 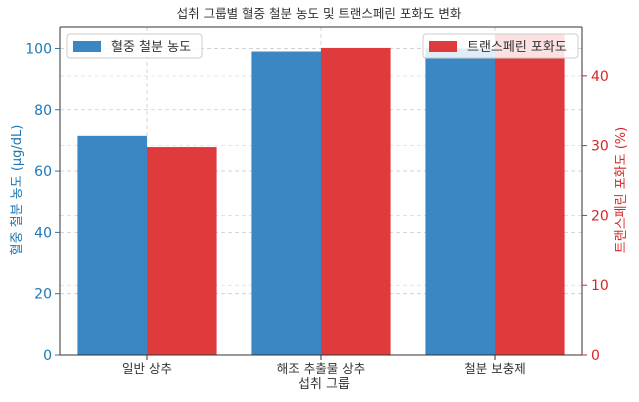 I want to click on y-left-tick-label: 80, so click(x=43, y=111).